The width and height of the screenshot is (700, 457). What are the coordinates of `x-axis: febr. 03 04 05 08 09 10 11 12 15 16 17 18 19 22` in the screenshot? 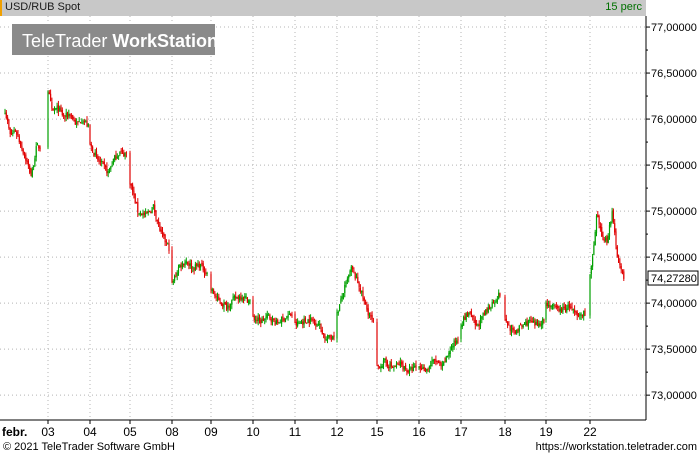 It's located at (299, 429).